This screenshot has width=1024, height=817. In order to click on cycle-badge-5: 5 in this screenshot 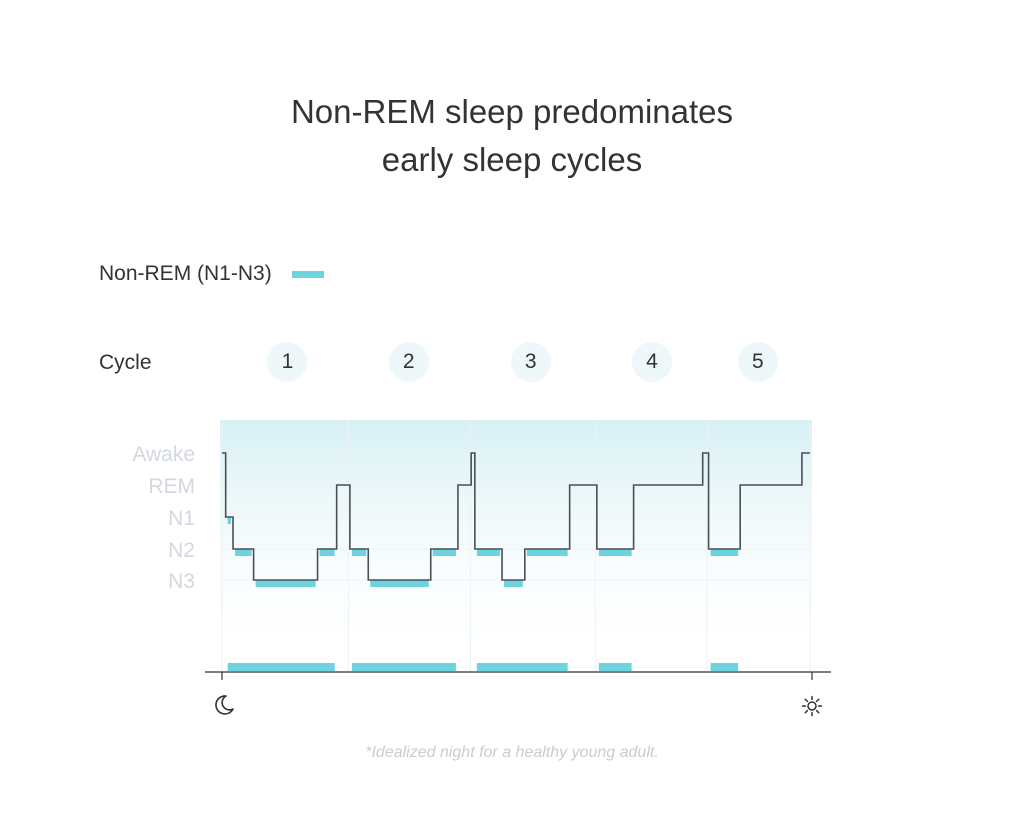, I will do `click(757, 362)`.